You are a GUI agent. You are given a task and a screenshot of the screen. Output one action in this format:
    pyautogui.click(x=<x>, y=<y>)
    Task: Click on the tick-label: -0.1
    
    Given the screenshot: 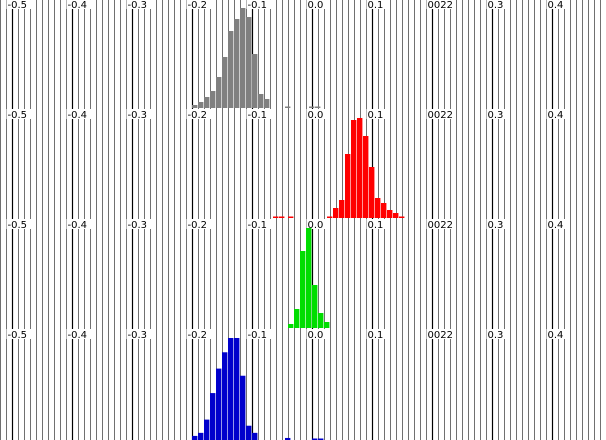 What is the action you would take?
    pyautogui.click(x=258, y=225)
    